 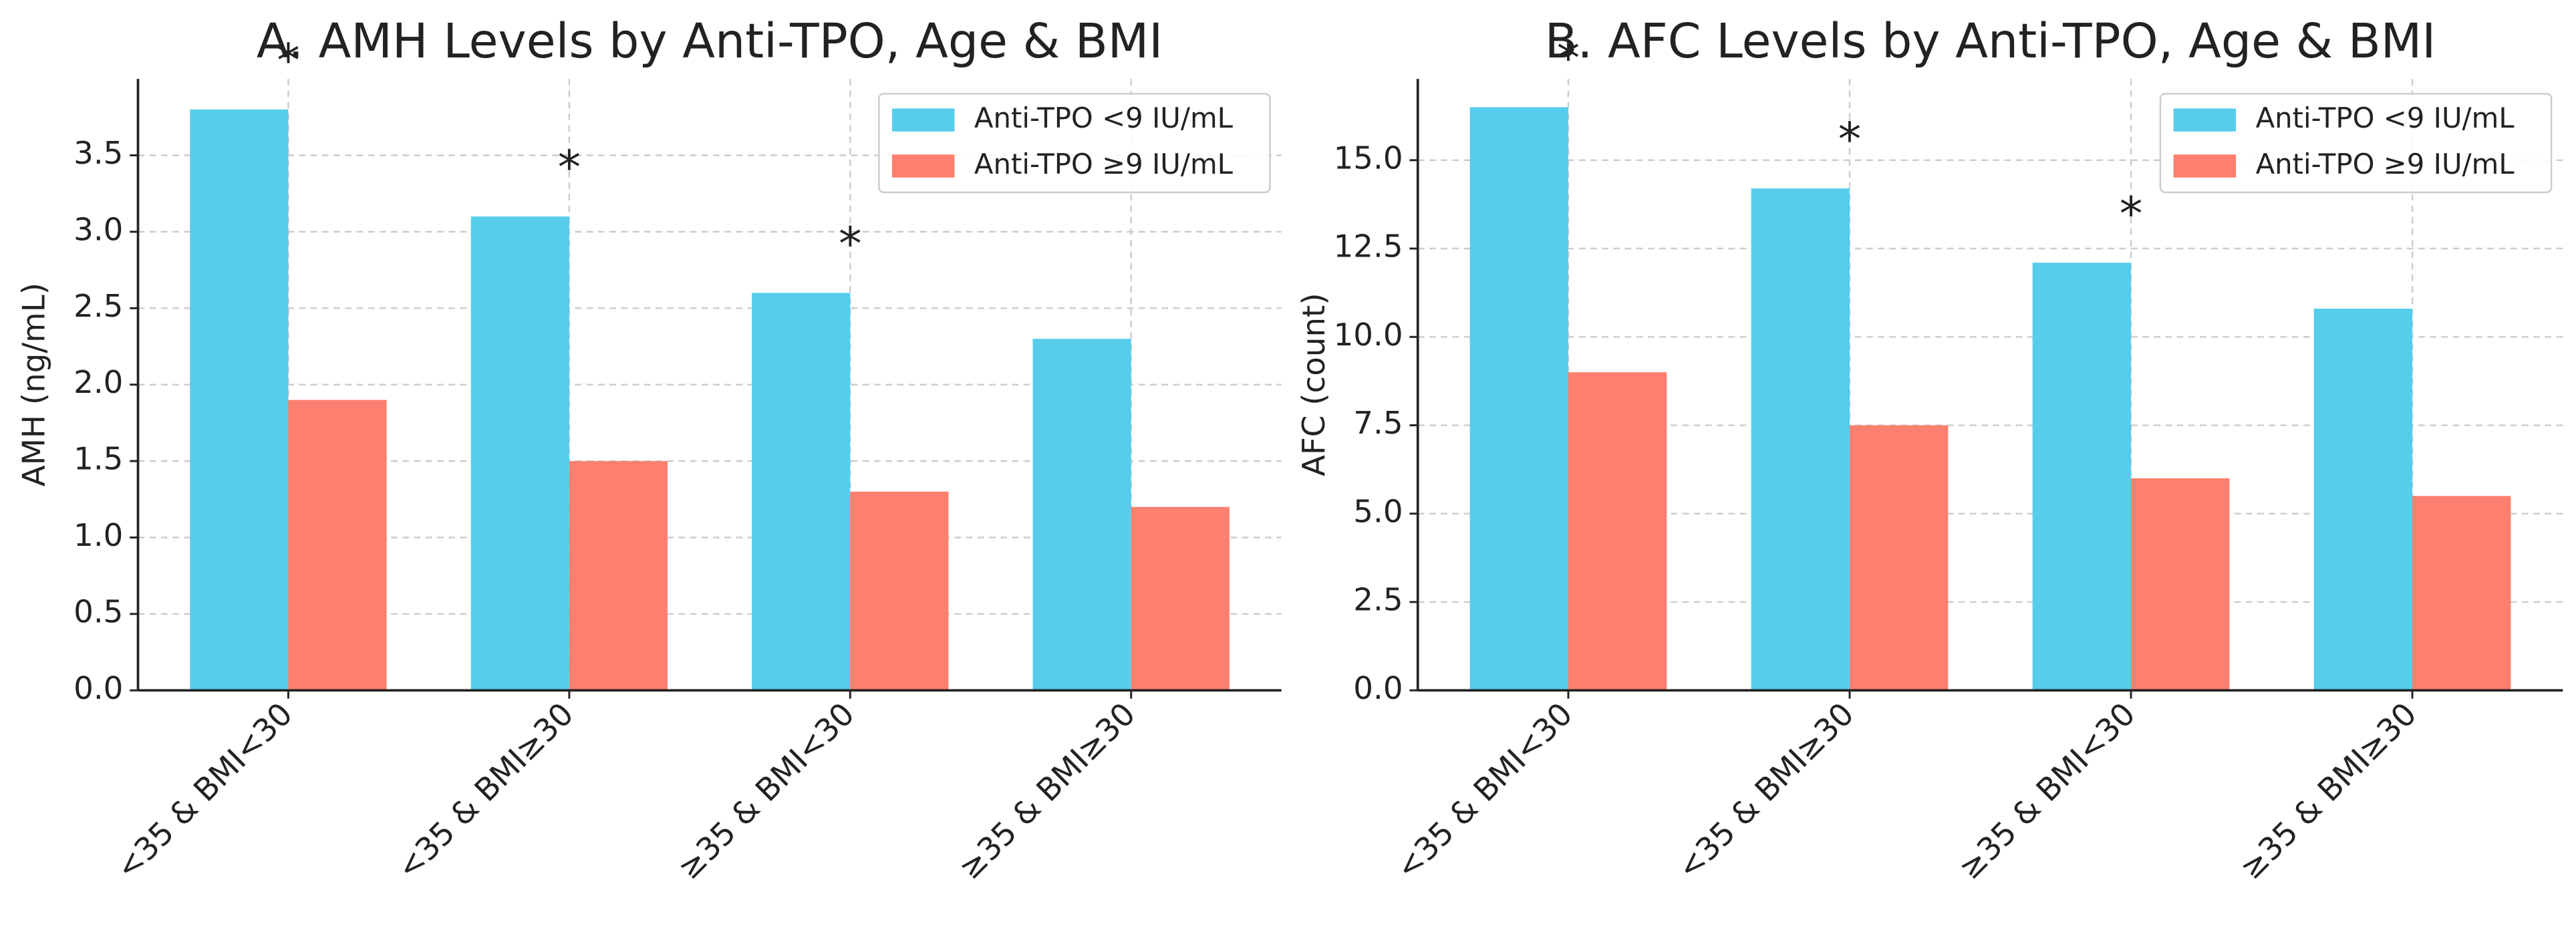 I want to click on y-tick-label: 3.0, so click(x=98, y=230).